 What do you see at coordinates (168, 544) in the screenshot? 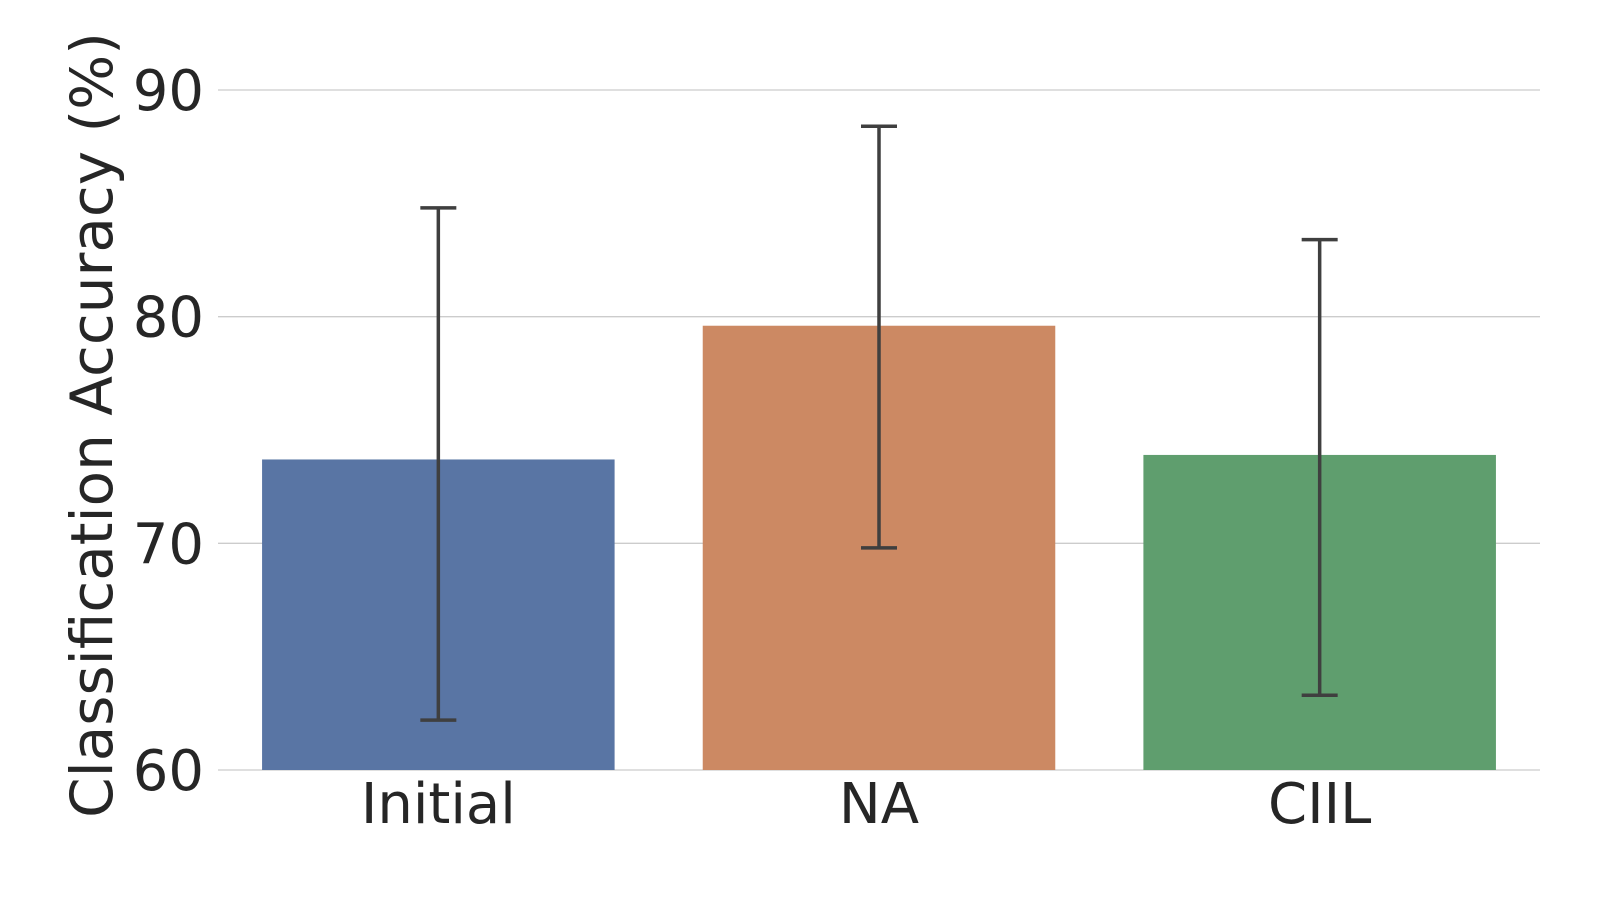
I see `y-tick-label: 70` at bounding box center [168, 544].